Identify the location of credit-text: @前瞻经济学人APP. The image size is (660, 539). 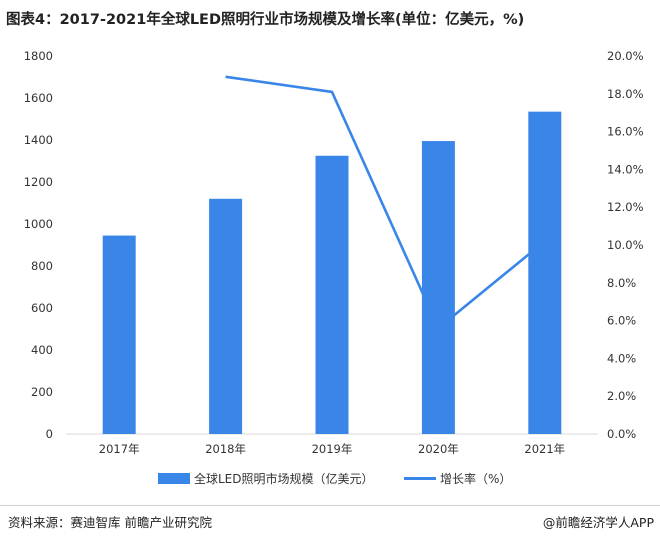
(598, 522).